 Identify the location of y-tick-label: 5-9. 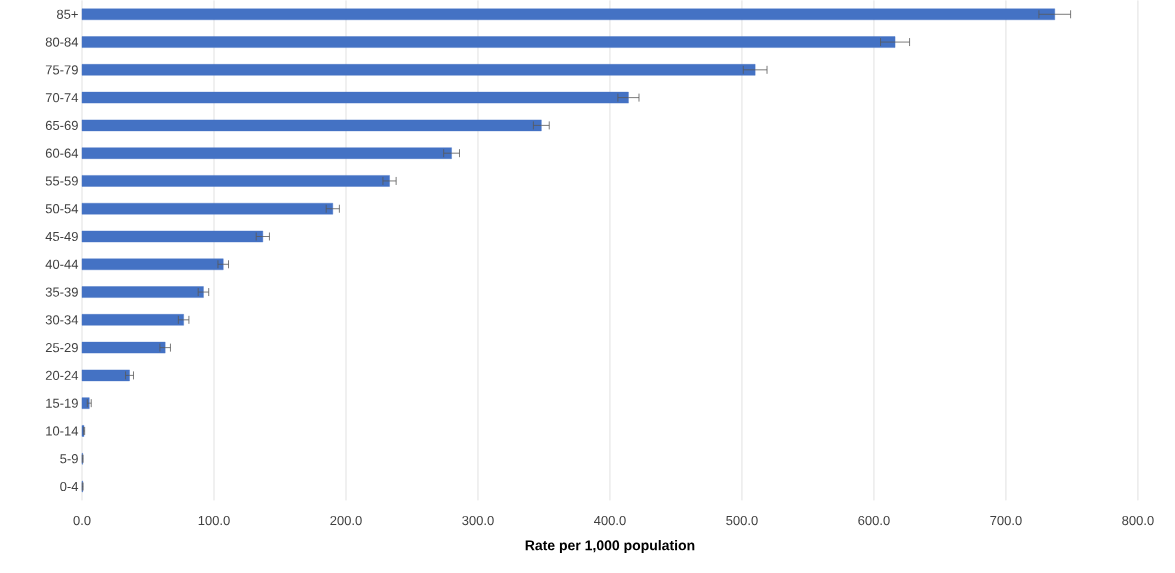
(69, 458).